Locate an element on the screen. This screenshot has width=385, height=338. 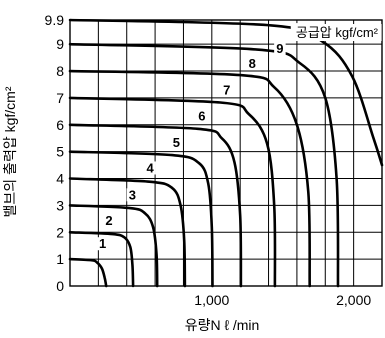
x-axis-title: 유량N ℓ /min is located at coordinates (222, 325).